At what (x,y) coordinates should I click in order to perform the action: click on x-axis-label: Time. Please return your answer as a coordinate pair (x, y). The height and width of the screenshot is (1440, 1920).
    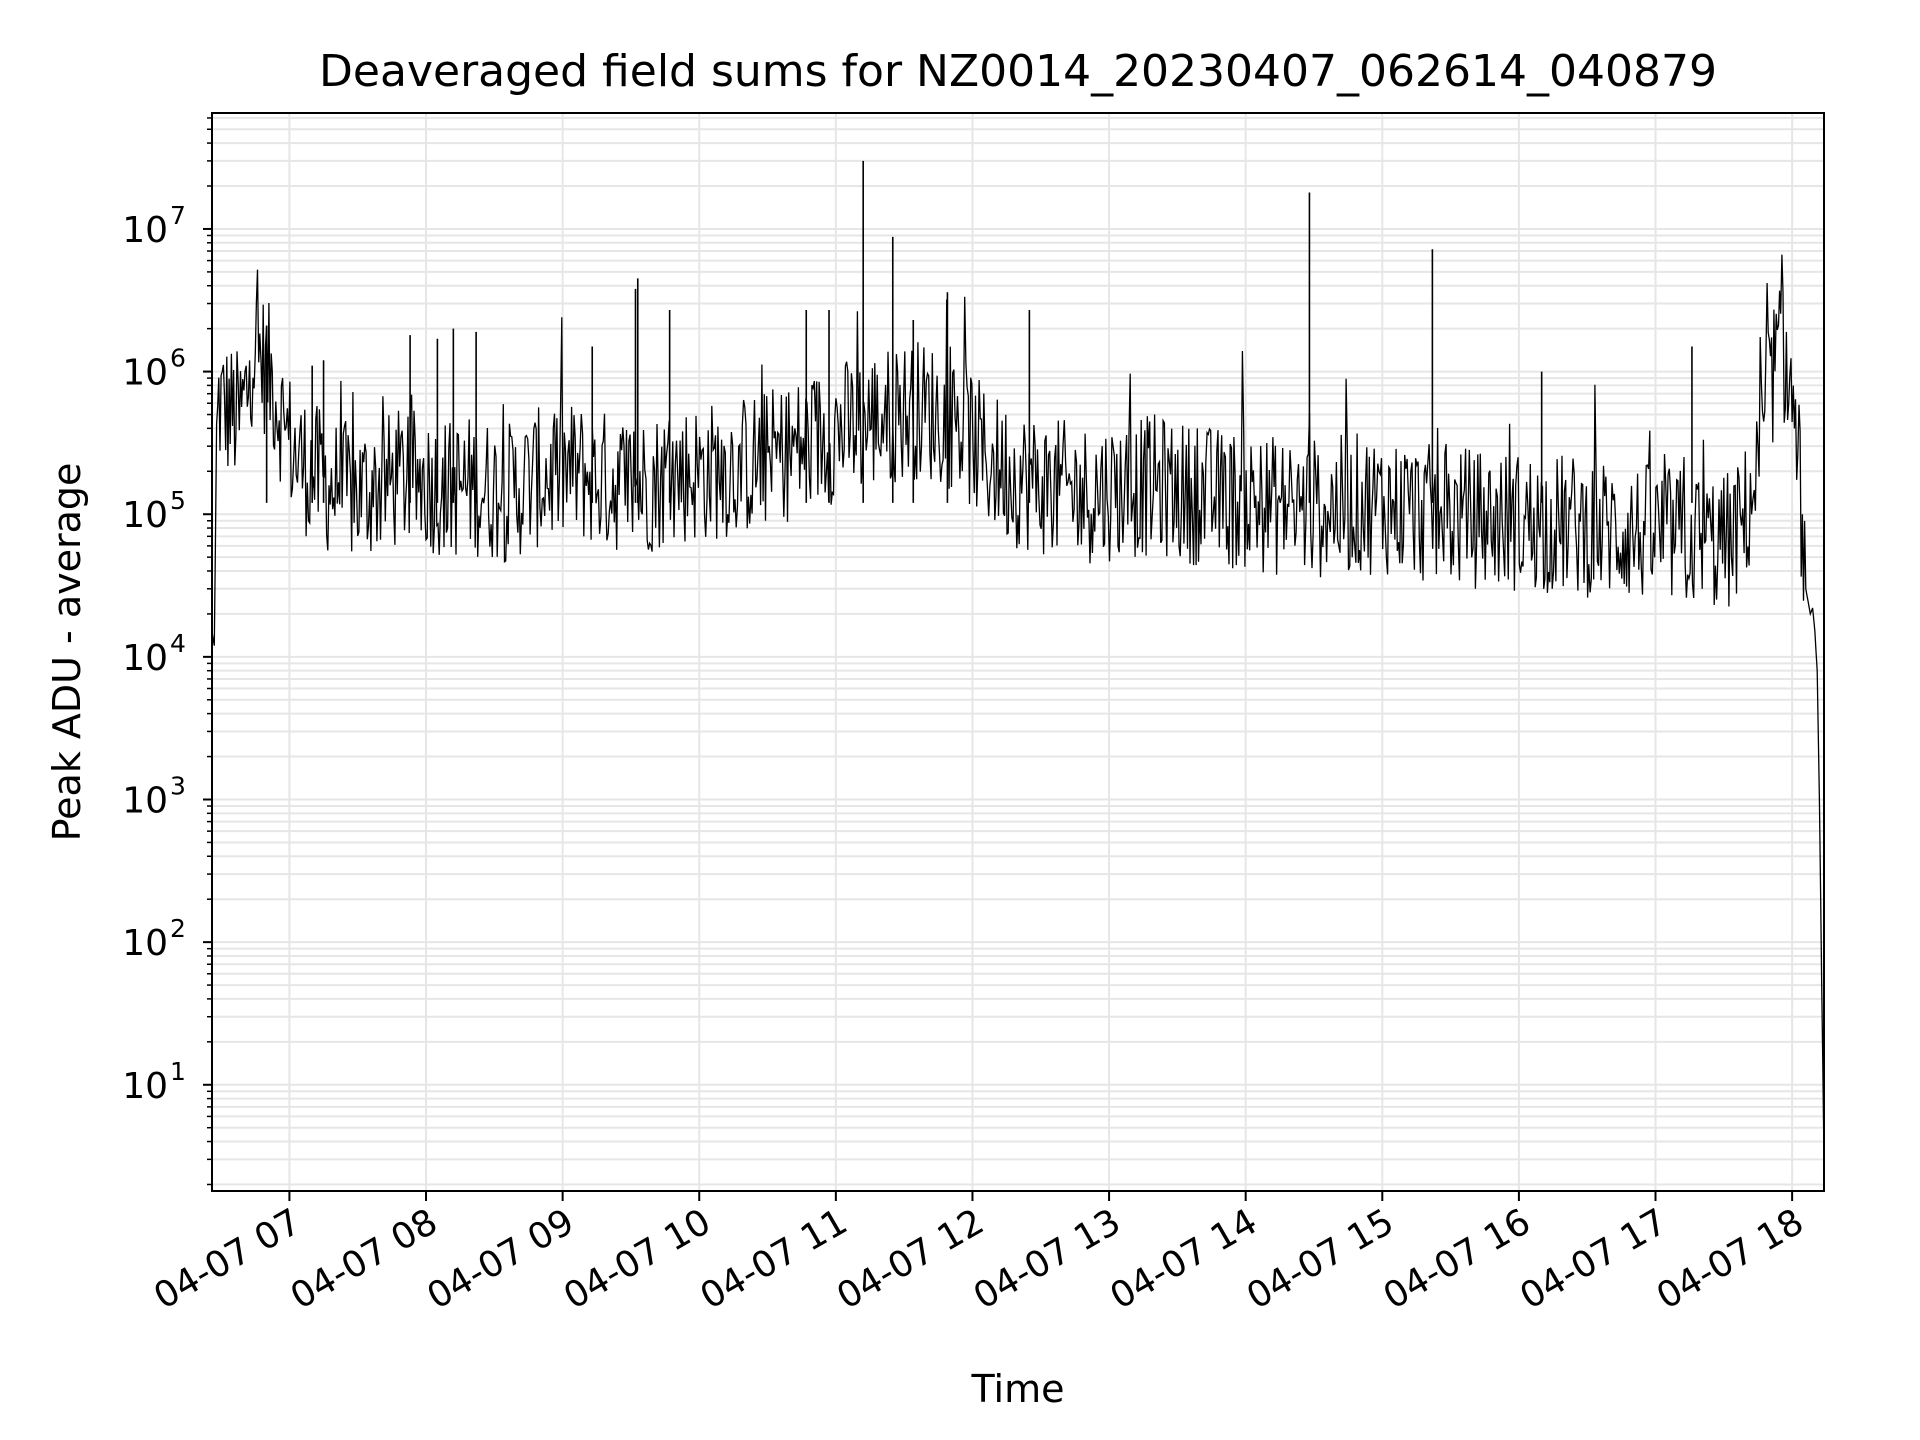
    Looking at the image, I should click on (1018, 1389).